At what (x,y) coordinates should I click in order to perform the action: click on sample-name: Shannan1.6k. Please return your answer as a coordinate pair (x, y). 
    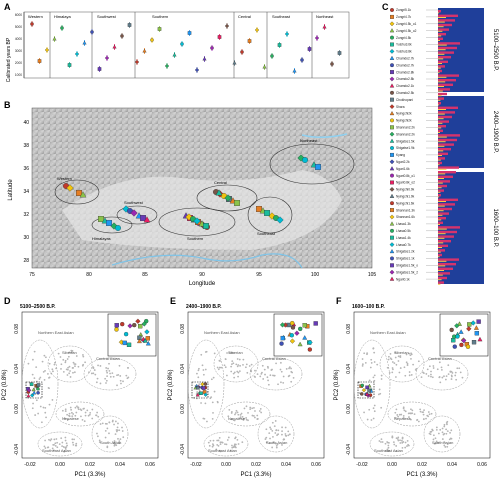
    Looking at the image, I should click on (405, 217).